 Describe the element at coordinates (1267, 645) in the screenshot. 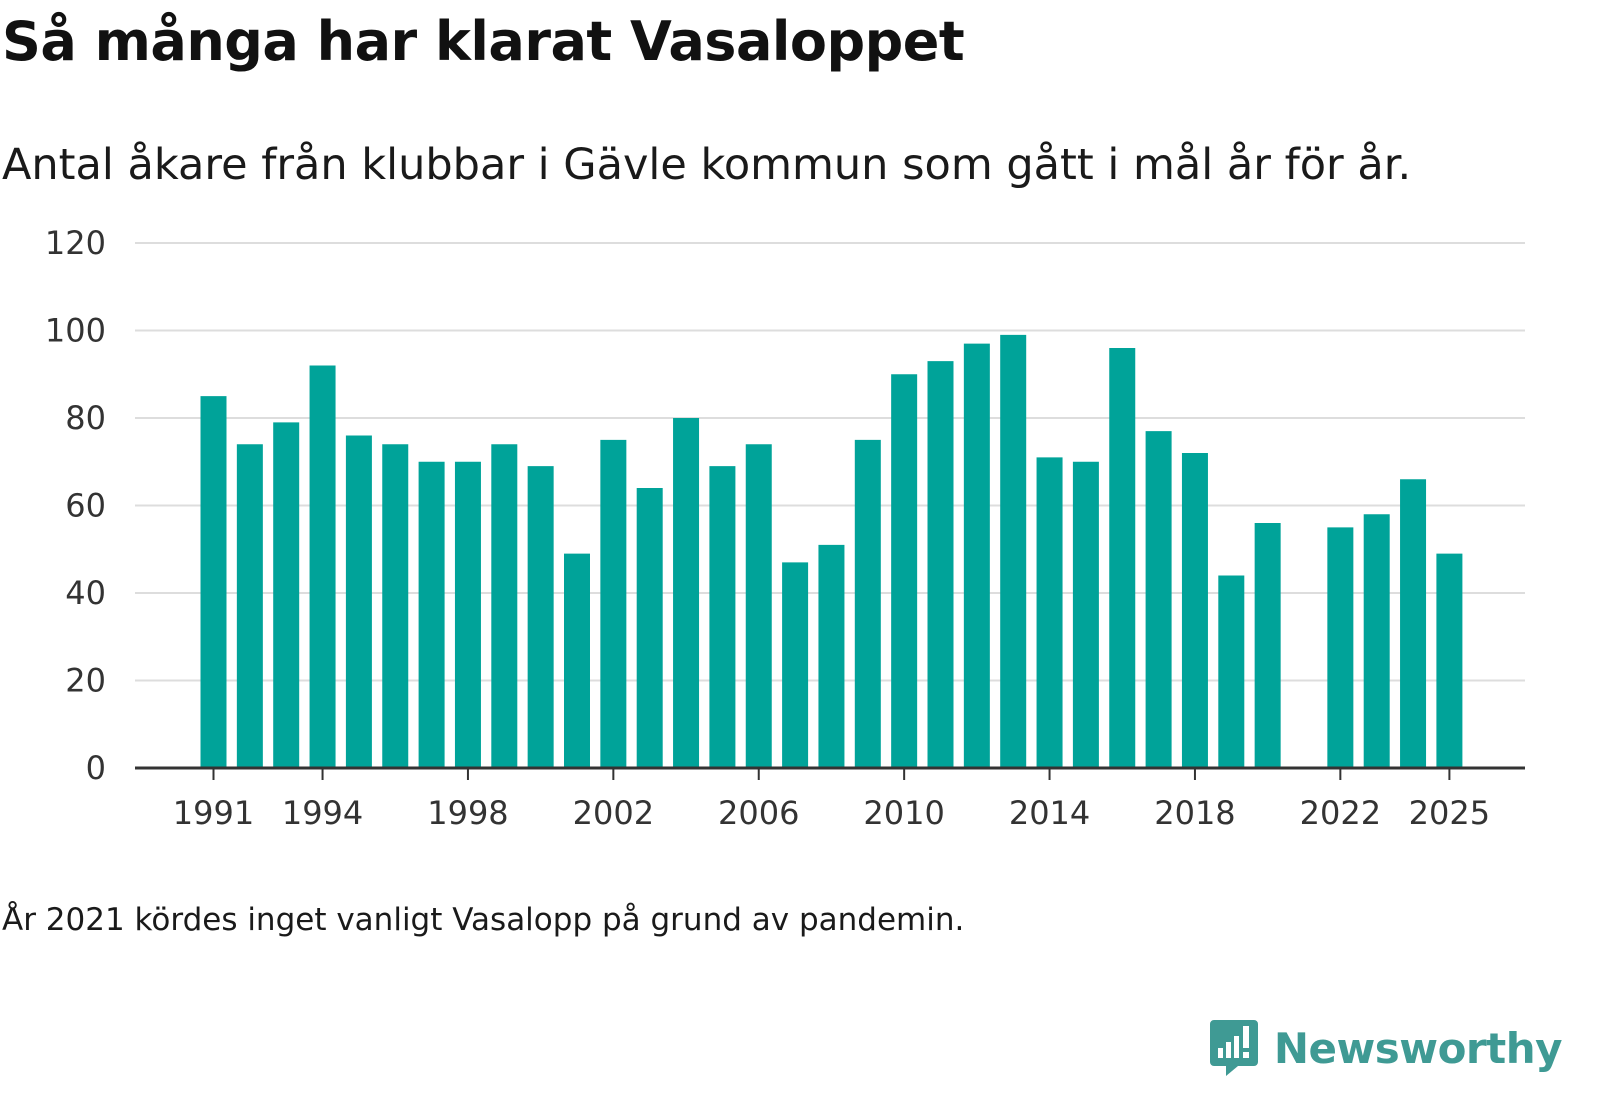

I see `bar-2020` at that location.